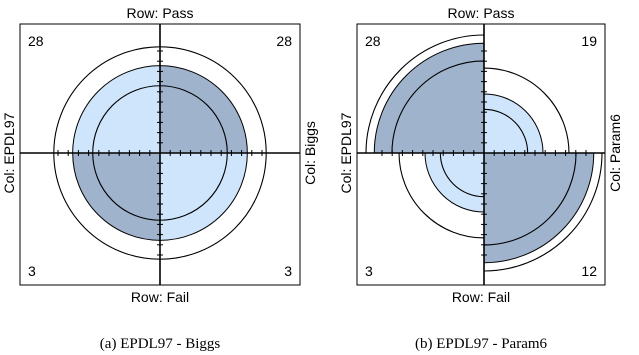 The height and width of the screenshot is (355, 639). I want to click on cell-count-top-right: 19, so click(589, 41).